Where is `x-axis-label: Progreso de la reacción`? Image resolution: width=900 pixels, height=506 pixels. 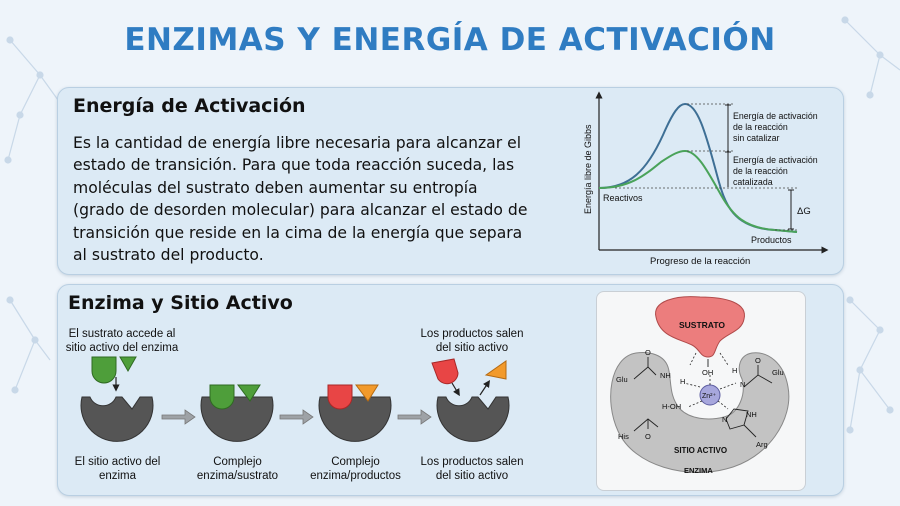 x-axis-label: Progreso de la reacción is located at coordinates (700, 261).